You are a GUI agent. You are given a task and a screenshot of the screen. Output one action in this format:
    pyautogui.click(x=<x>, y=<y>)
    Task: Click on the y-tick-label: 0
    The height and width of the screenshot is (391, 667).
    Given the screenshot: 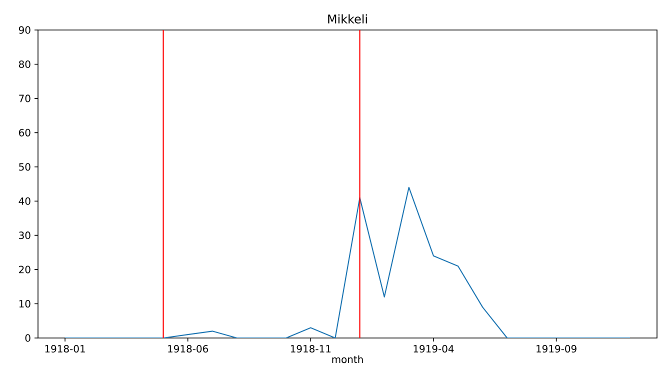 What is the action you would take?
    pyautogui.click(x=27, y=338)
    